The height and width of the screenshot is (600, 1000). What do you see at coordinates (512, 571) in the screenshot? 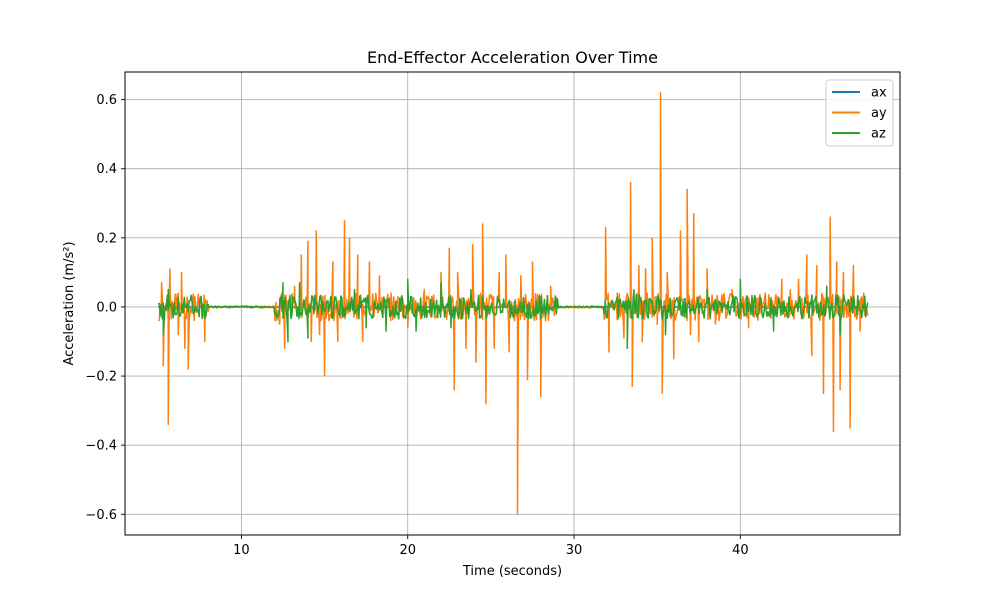
I see `x-axis-title: Time (seconds)` at bounding box center [512, 571].